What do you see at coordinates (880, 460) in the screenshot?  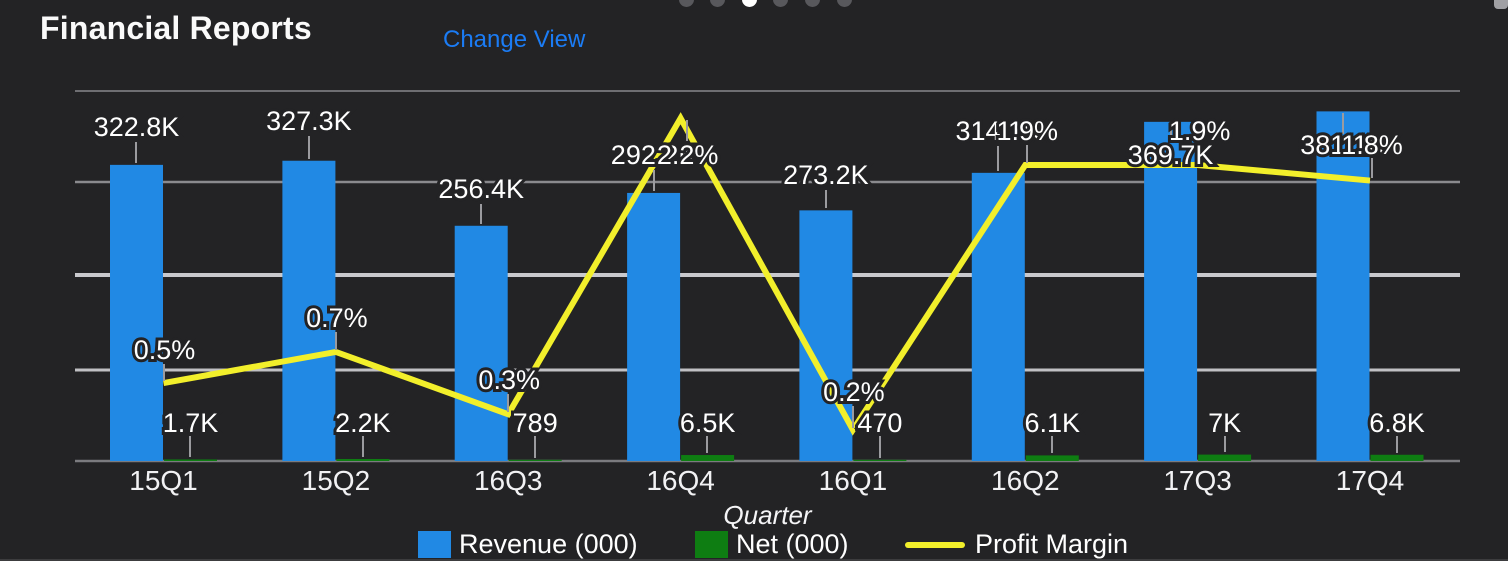 I see `net-bar-16Q1` at bounding box center [880, 460].